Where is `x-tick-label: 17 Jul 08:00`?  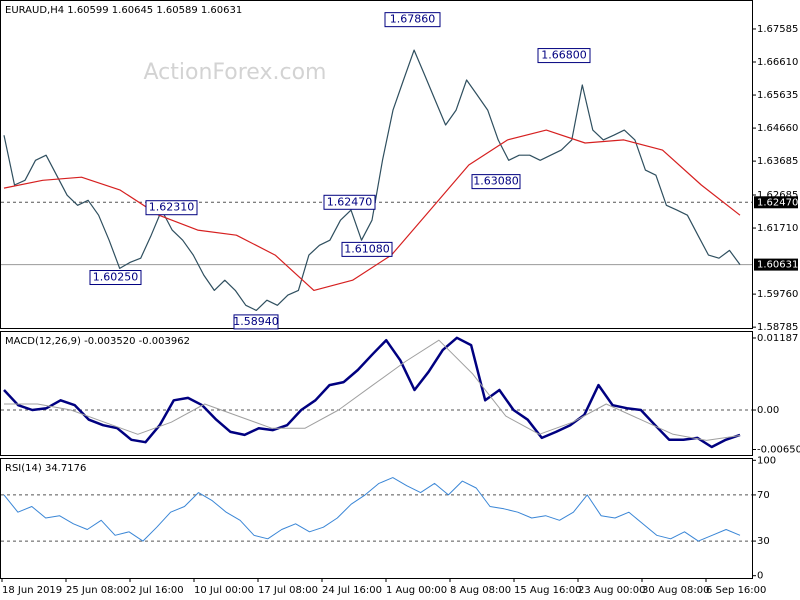 x-tick-label: 17 Jul 08:00 is located at coordinates (288, 590).